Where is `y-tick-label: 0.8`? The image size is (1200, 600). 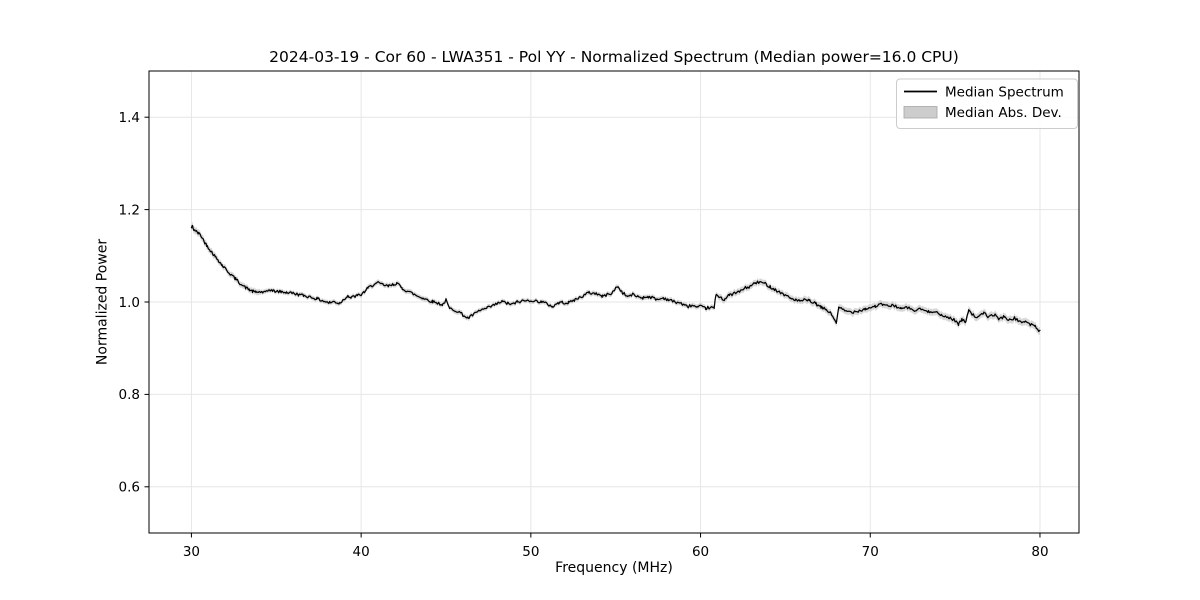
y-tick-label: 0.8 is located at coordinates (129, 395).